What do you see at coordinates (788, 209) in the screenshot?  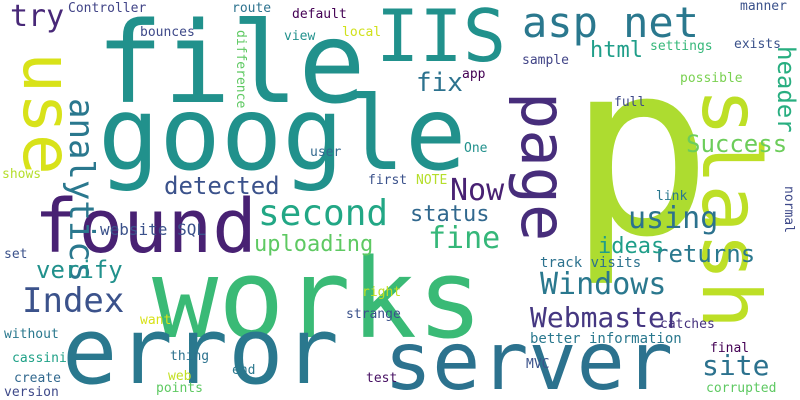 I see `word-normal: normal` at bounding box center [788, 209].